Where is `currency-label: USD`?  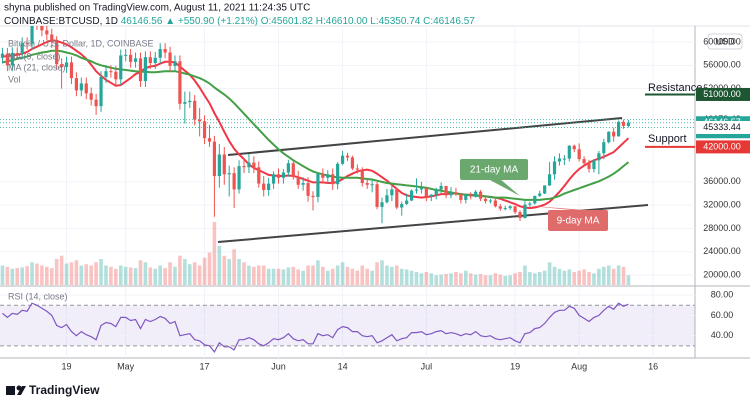 currency-label: USD is located at coordinates (725, 41).